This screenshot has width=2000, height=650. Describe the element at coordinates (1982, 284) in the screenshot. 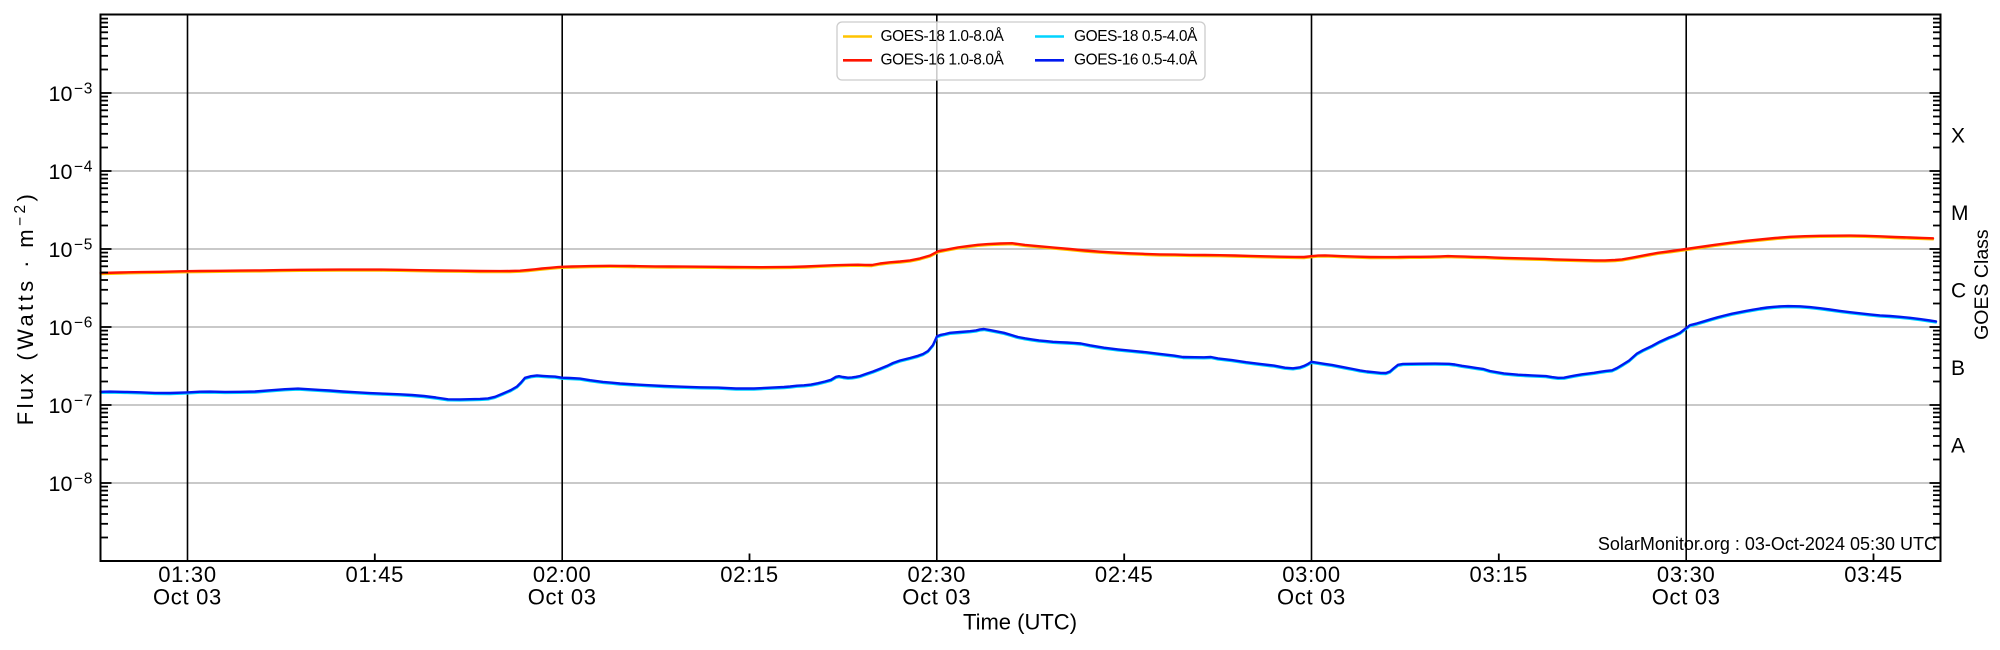

I see `svg-text: GOES Class` at that location.